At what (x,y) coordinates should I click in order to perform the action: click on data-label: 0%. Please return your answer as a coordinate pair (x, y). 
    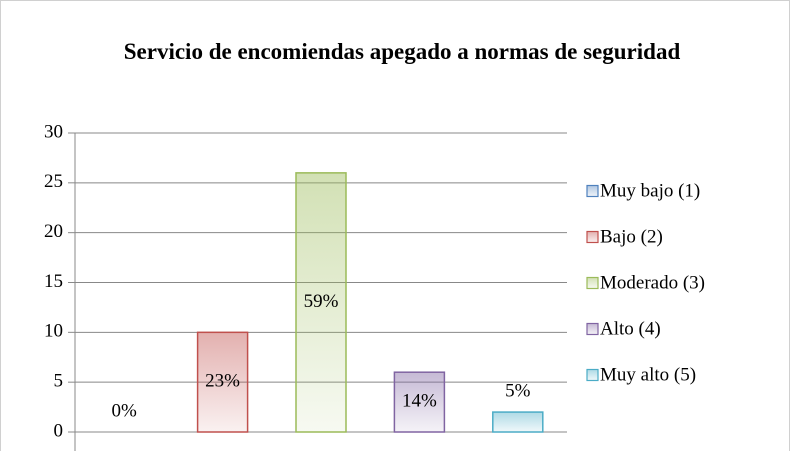
    Looking at the image, I should click on (125, 410).